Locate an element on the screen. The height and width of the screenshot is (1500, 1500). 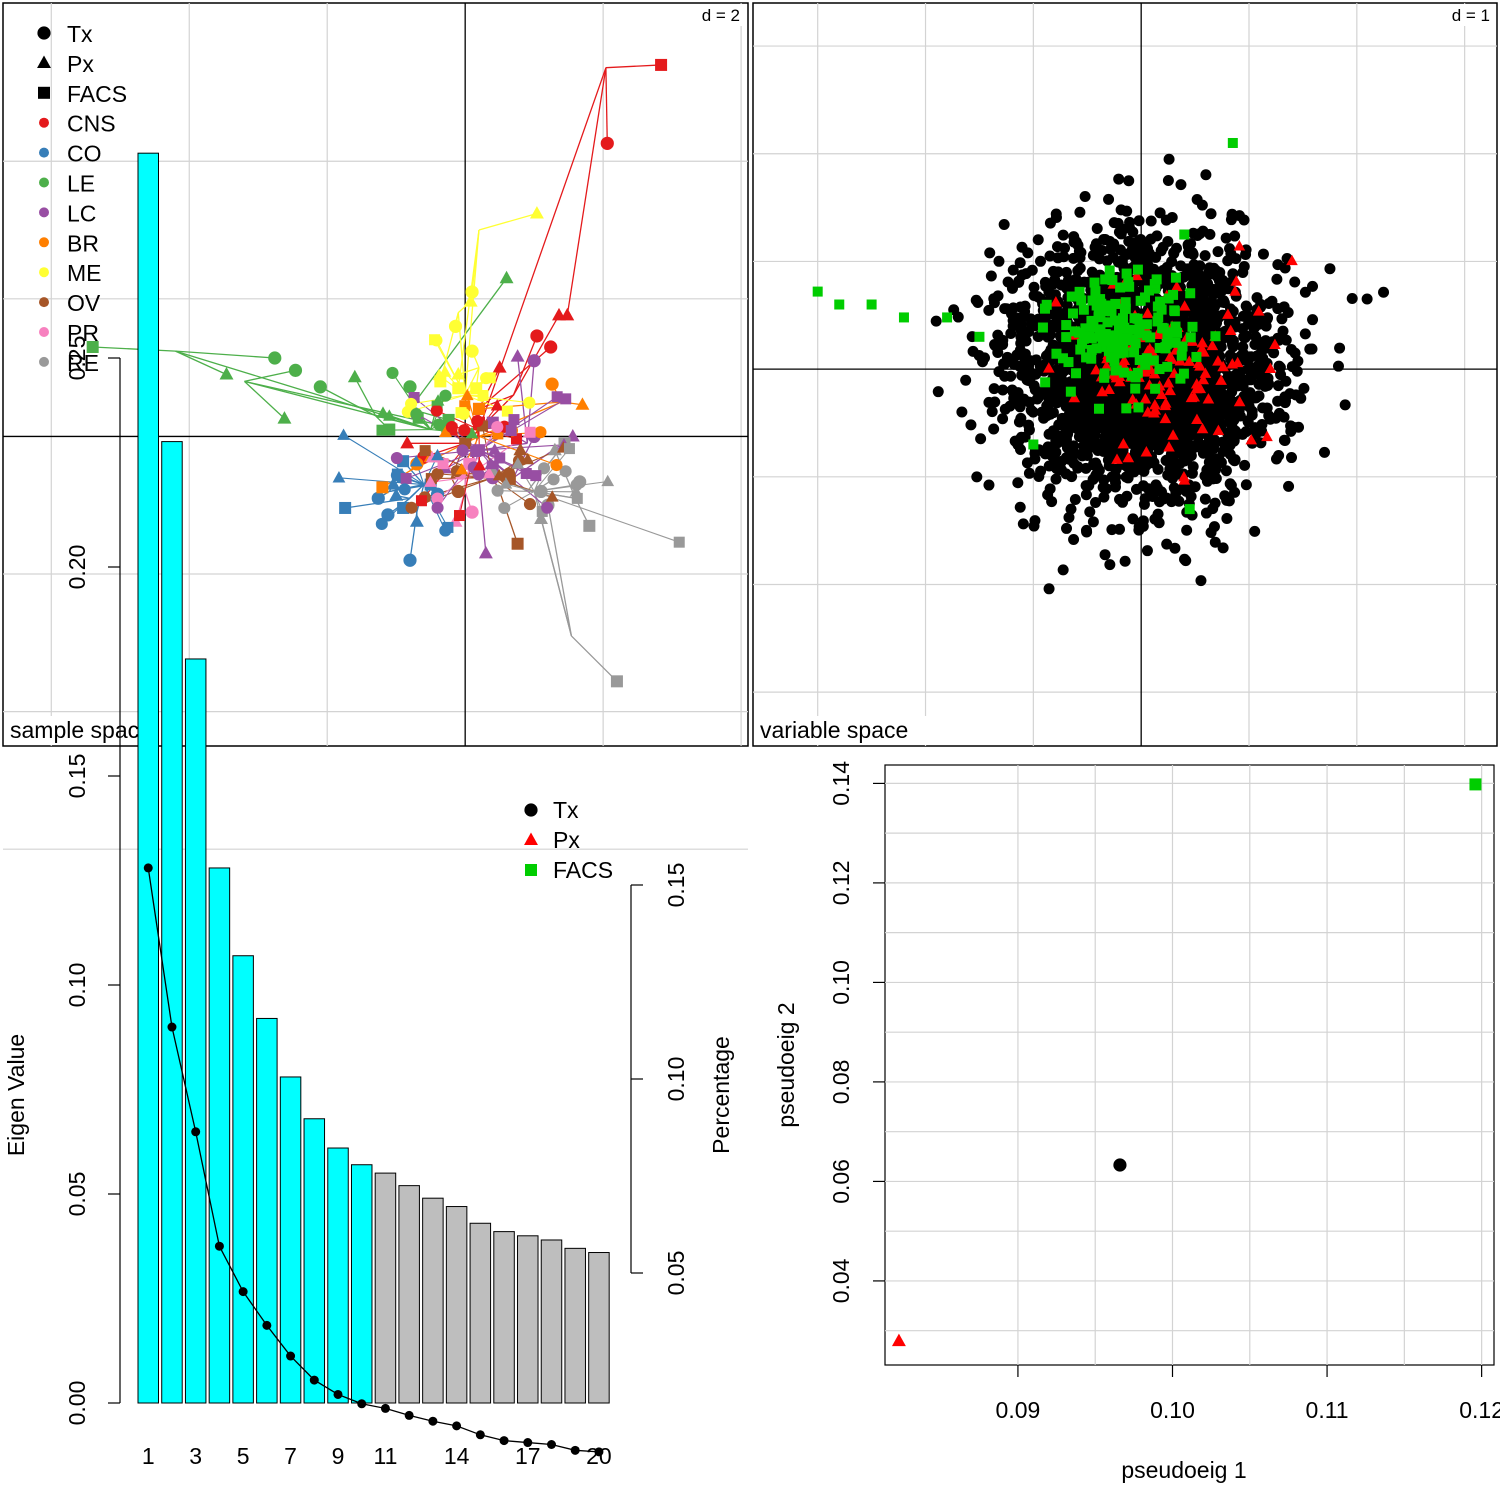
percentage-point is located at coordinates (409, 1415).